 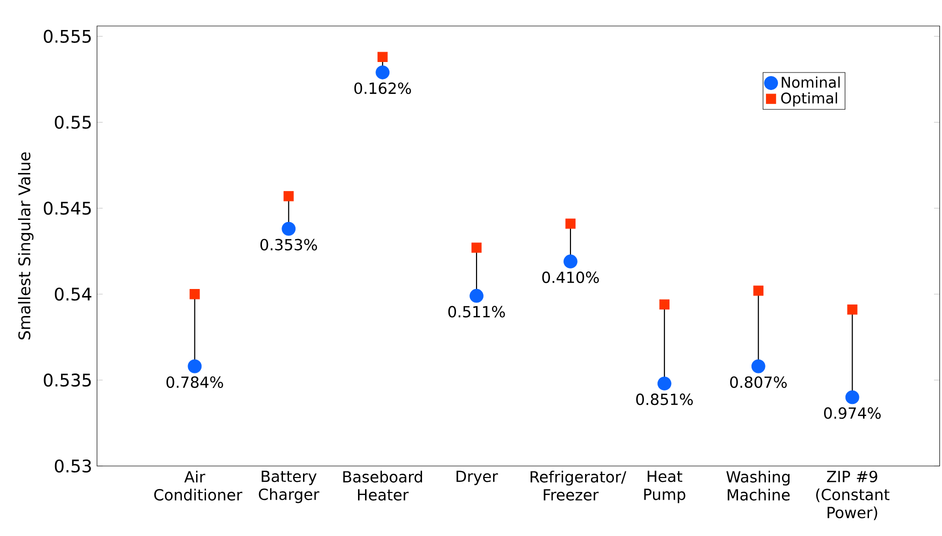 I want to click on annotation: 0.974%, so click(x=852, y=413).